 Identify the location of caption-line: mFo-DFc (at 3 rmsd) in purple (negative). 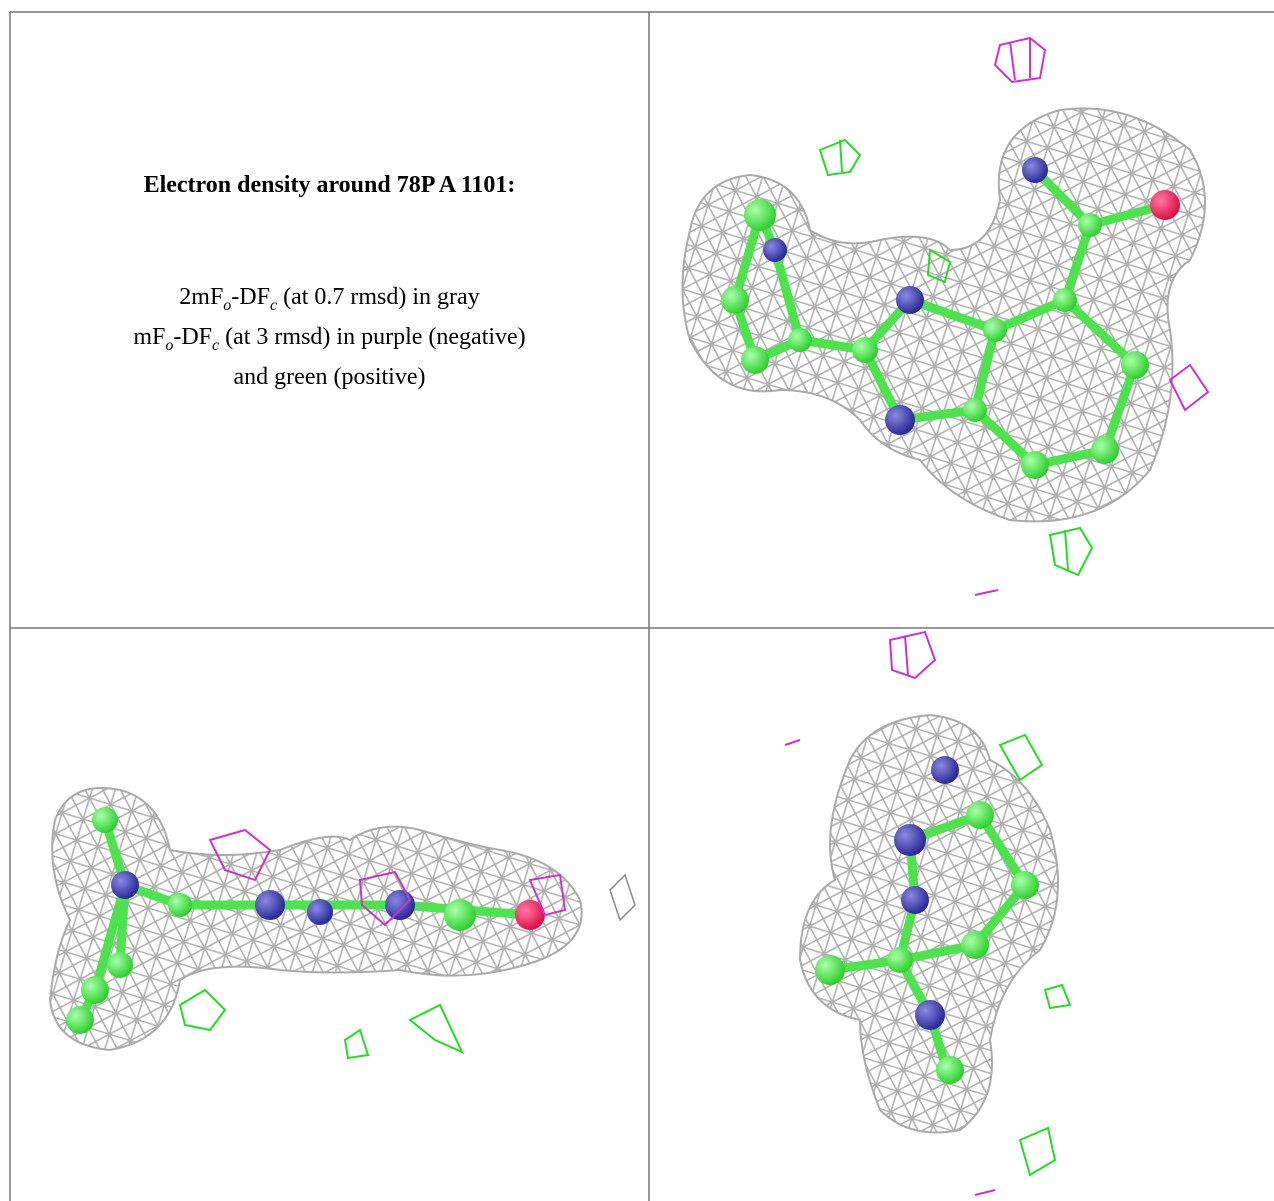
(329, 339).